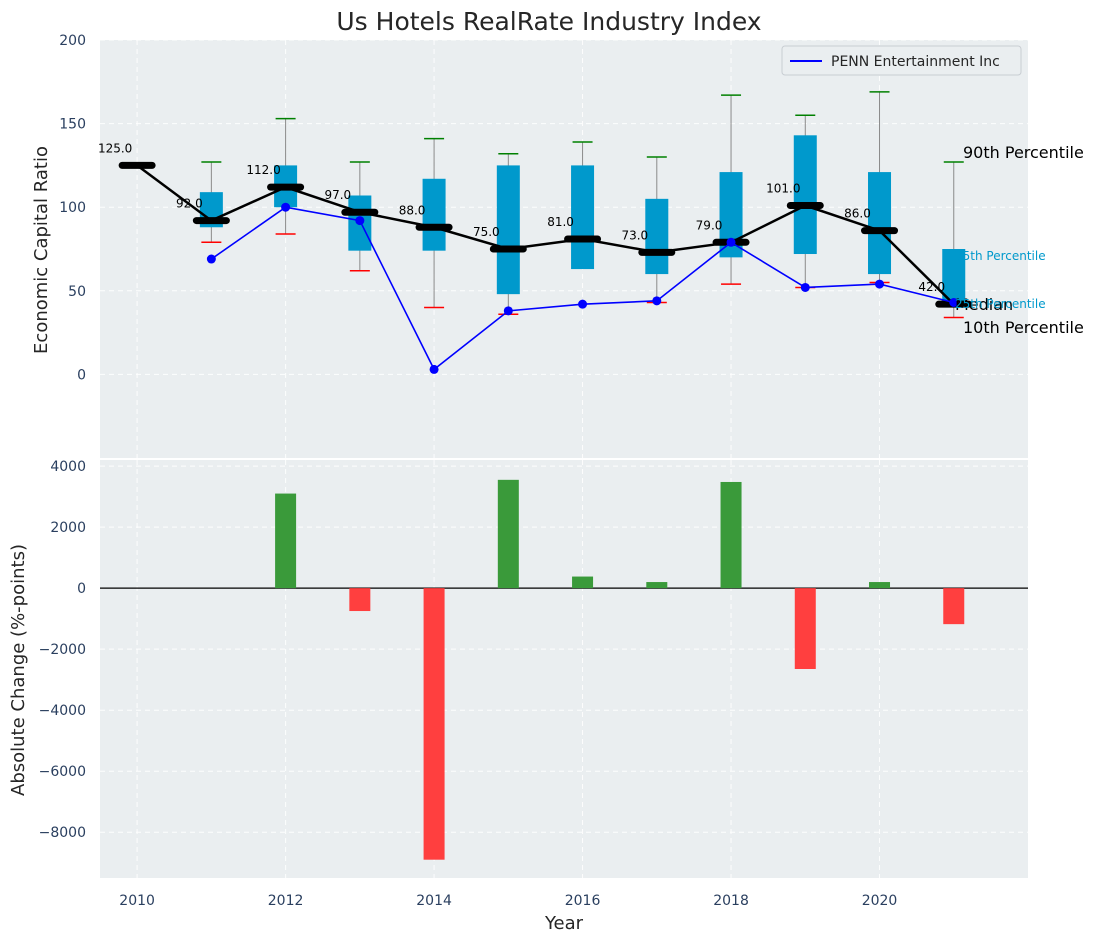  Describe the element at coordinates (41, 250) in the screenshot. I see `top-y-axis-label: Economic Capital Ratio` at that location.